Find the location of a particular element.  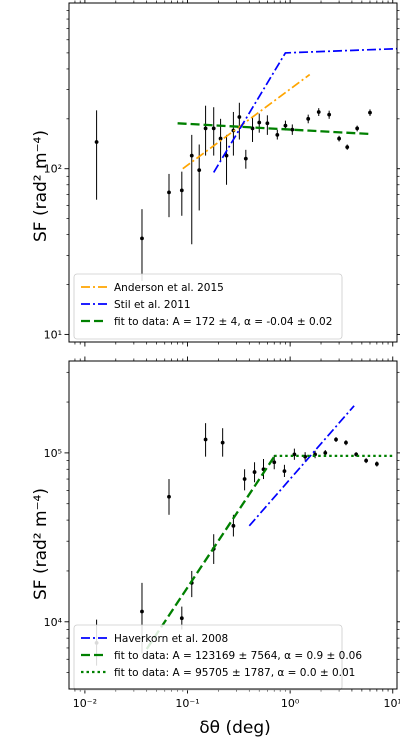

x-tick-label: 10¹ is located at coordinates (392, 703).